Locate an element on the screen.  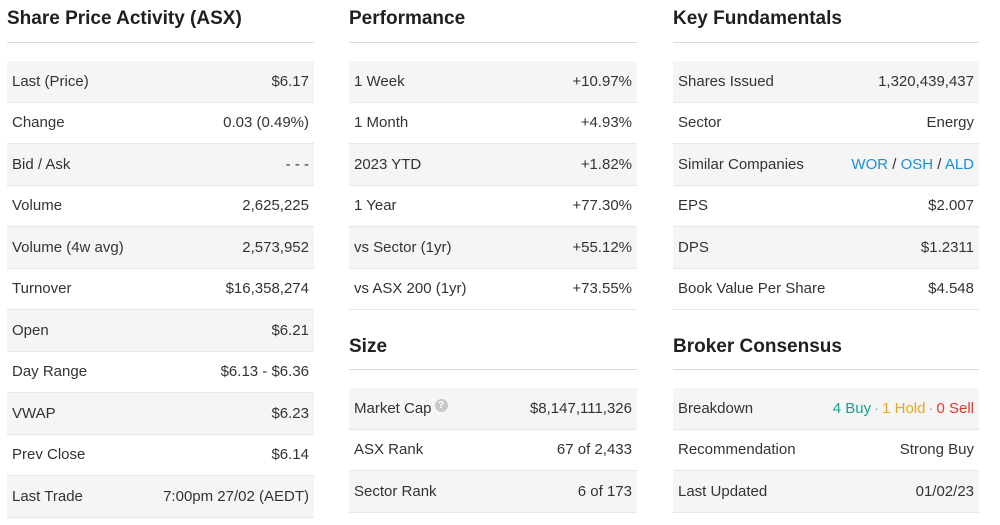
table-row: 1 Week +10.97% is located at coordinates (493, 82).